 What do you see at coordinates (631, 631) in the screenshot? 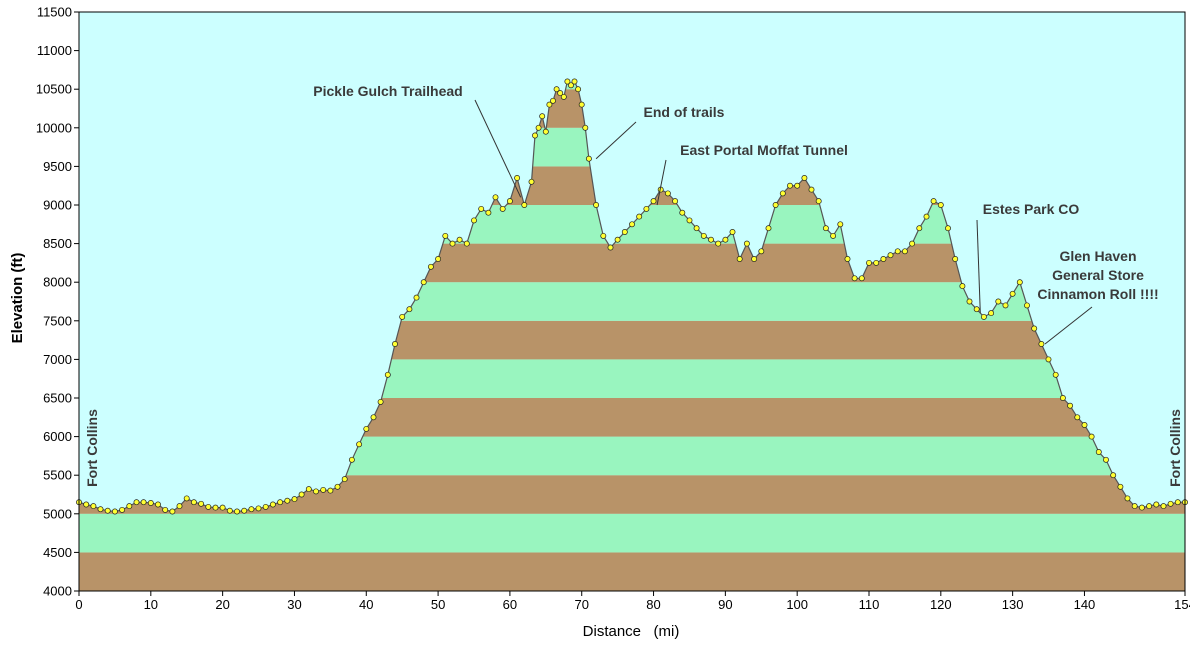
I see `x-axis-title: Distance (mi)` at bounding box center [631, 631].